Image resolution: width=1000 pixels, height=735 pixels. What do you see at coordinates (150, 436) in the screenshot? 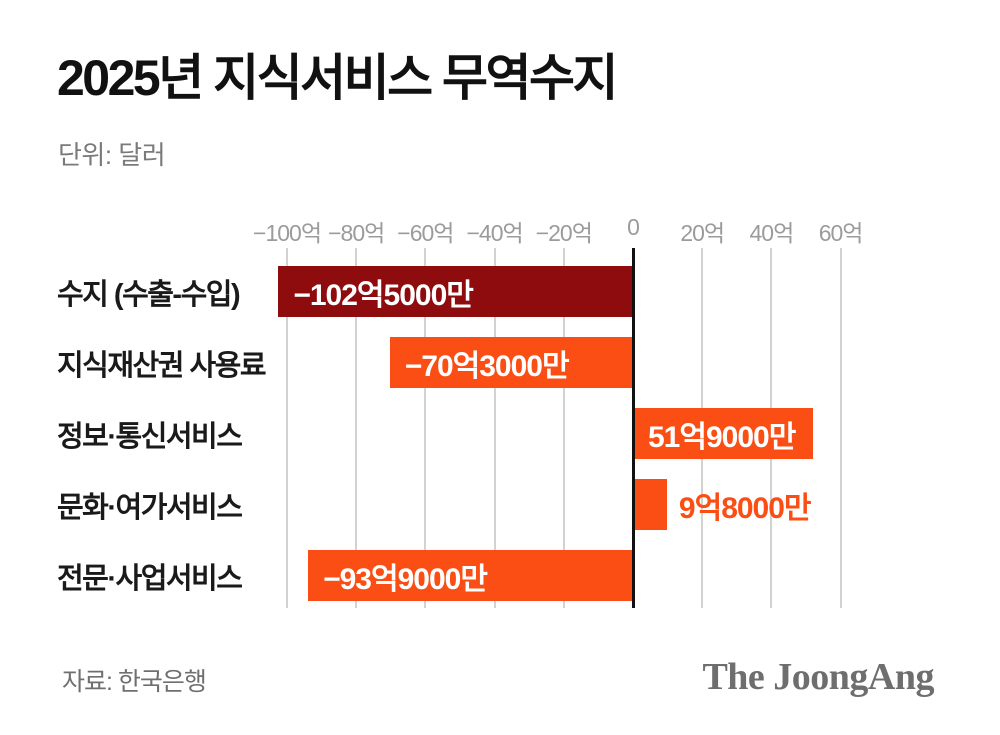
I see `category-label: 정보·통신서비스` at bounding box center [150, 436].